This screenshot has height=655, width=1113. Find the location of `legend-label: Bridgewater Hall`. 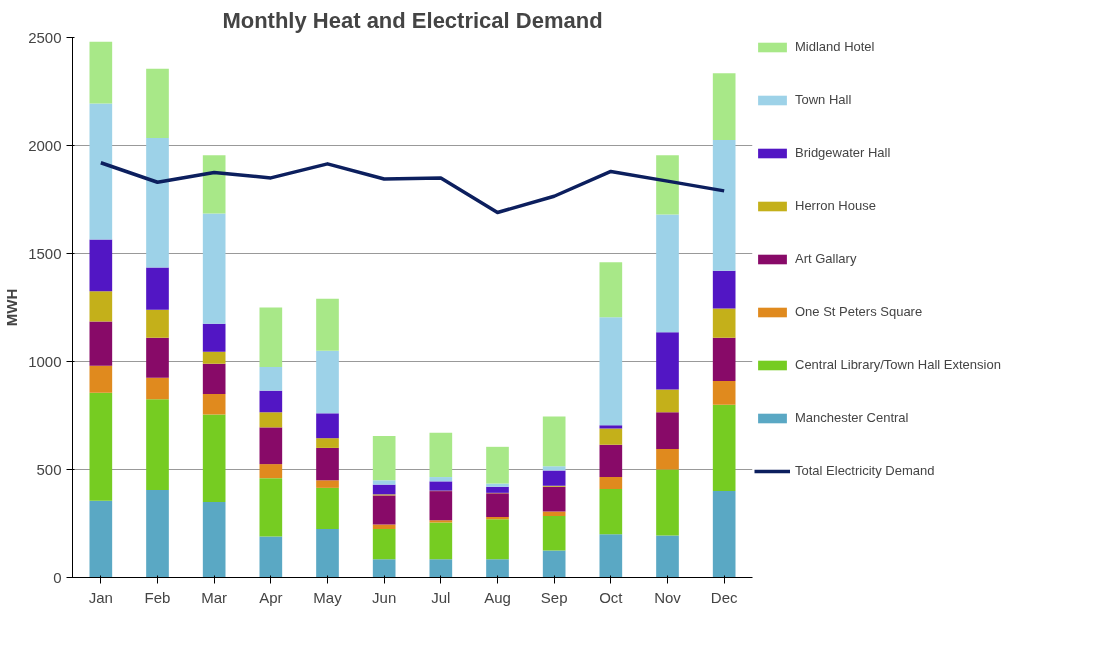

legend-label: Bridgewater Hall is located at coordinates (843, 152).